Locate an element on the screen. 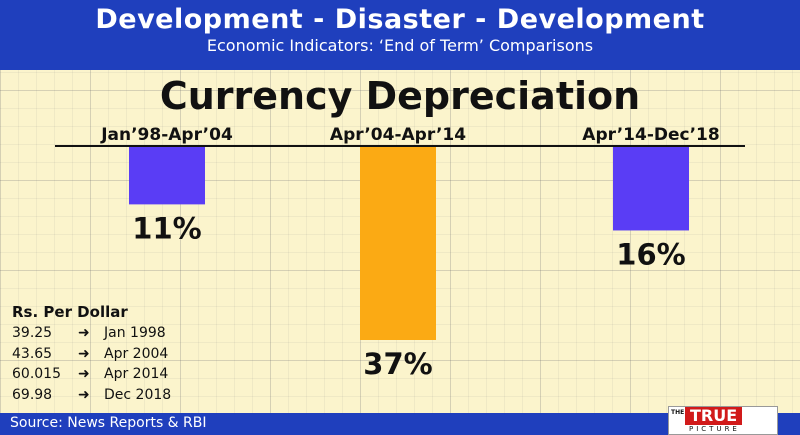  chart-title: Currency Depreciation is located at coordinates (400, 96).